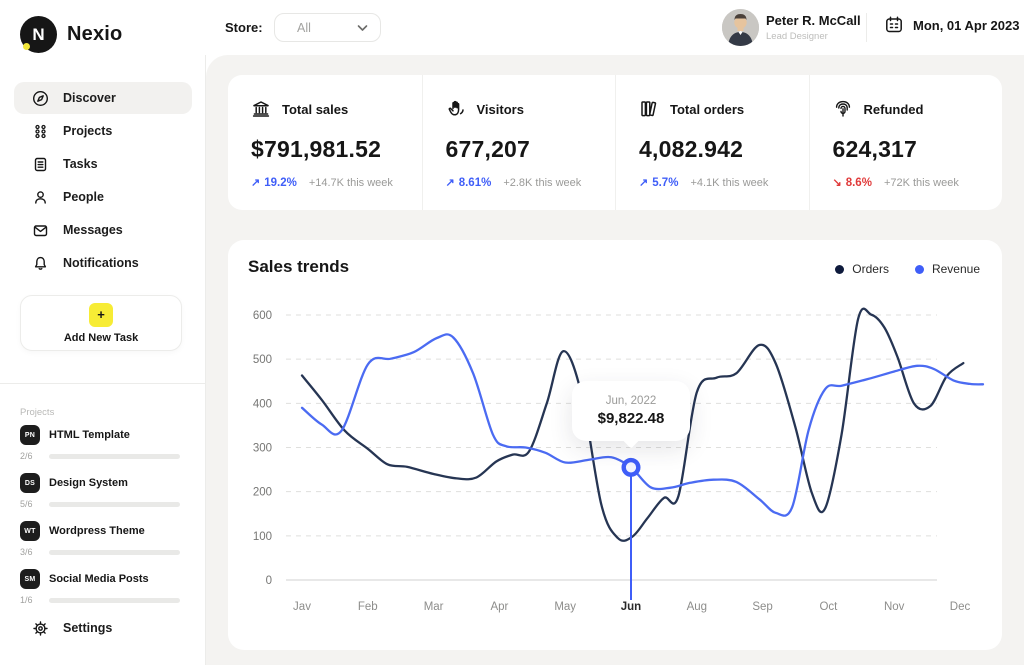 The height and width of the screenshot is (665, 1024). What do you see at coordinates (40, 628) in the screenshot?
I see `gear-icon` at bounding box center [40, 628].